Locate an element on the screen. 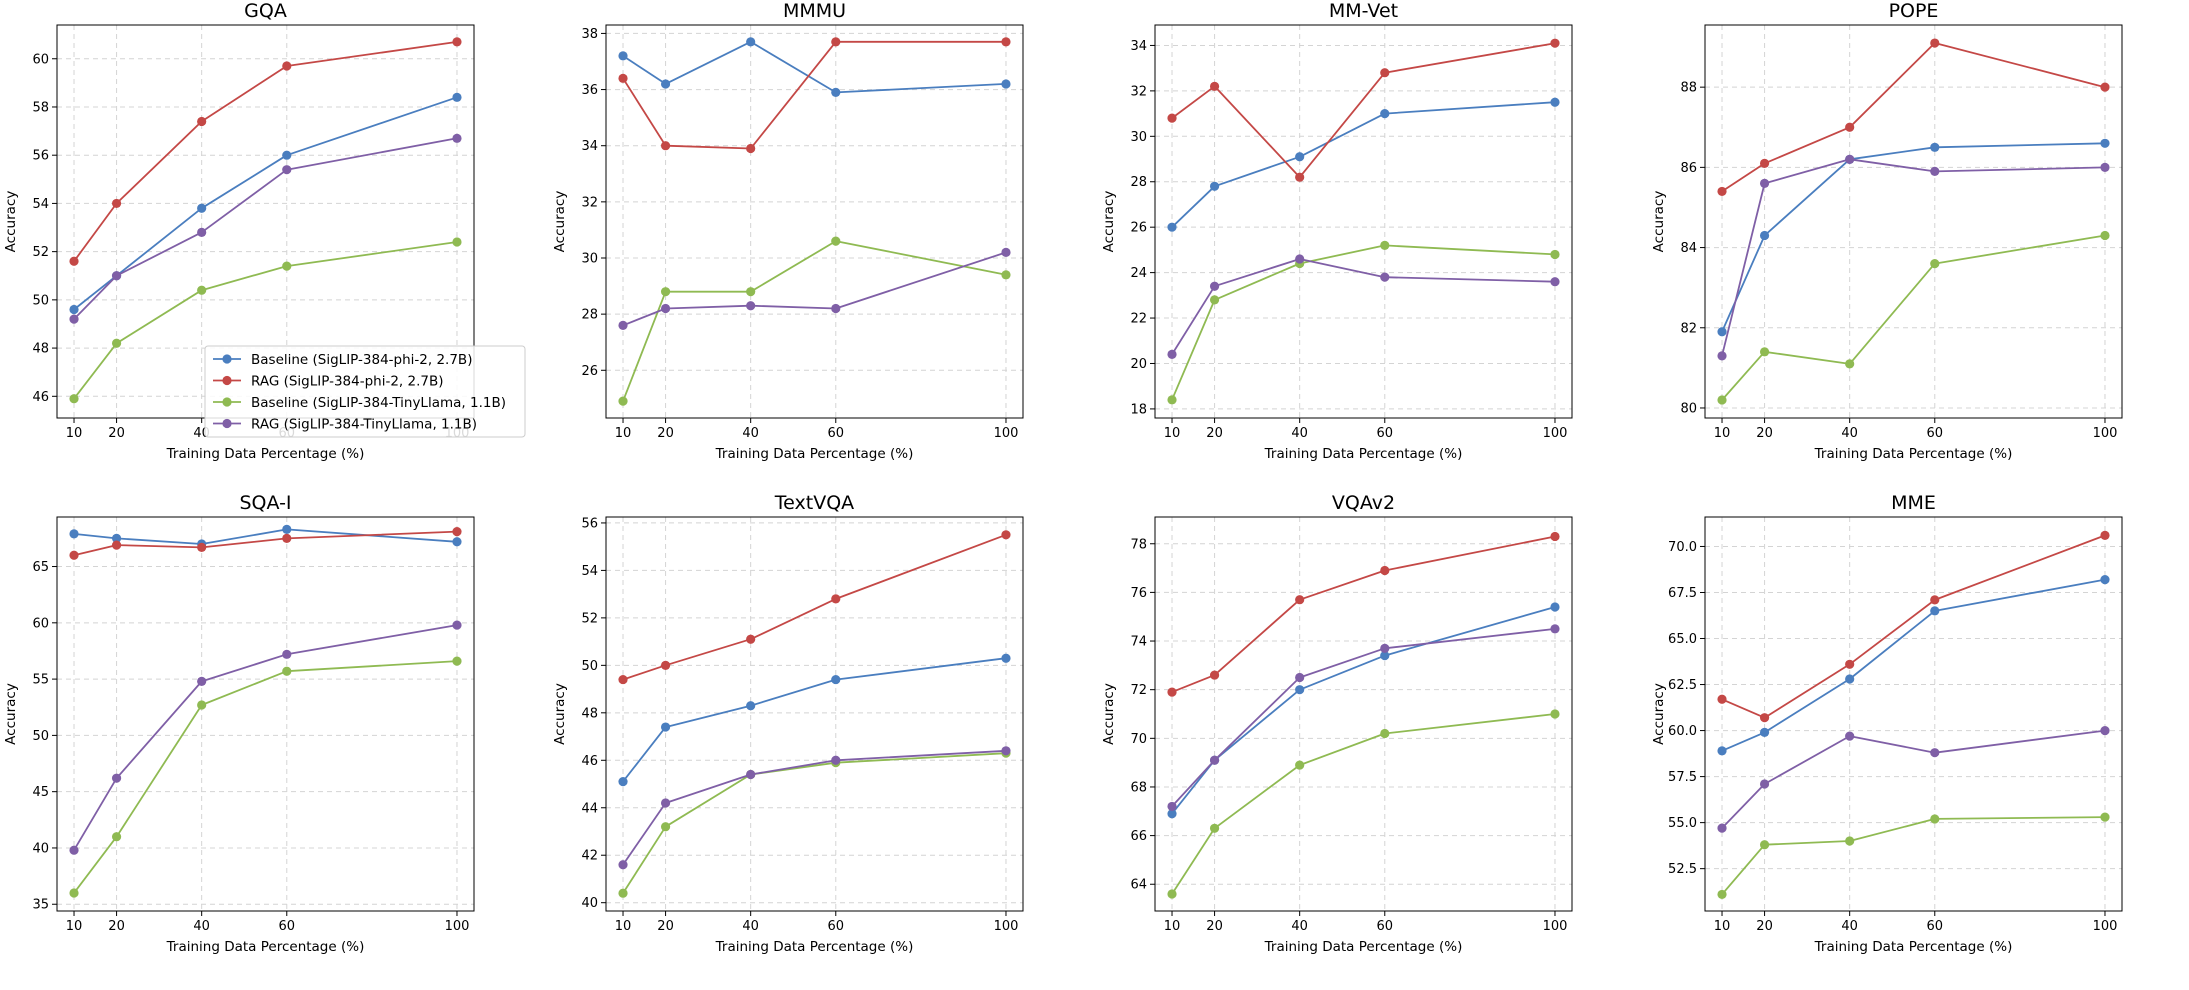  chart-title: TextVQA is located at coordinates (814, 503).